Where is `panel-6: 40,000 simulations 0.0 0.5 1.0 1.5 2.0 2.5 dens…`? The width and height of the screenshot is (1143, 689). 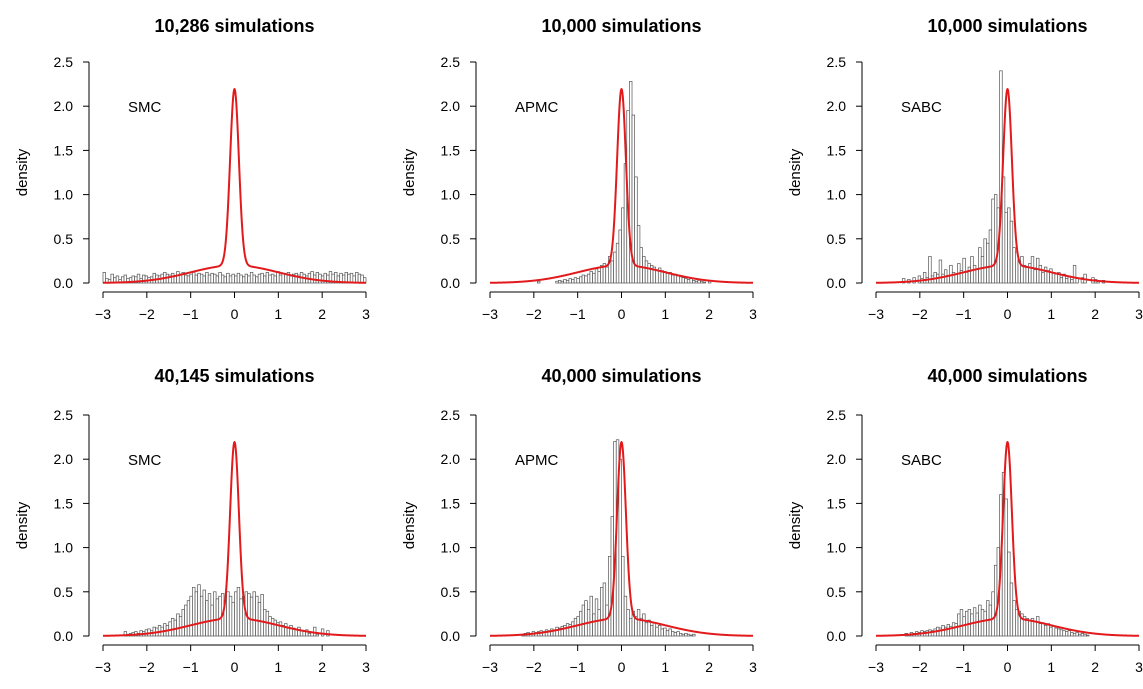 panel-6: 40,000 simulations 0.0 0.5 1.0 1.5 2.0 2.5 dens… is located at coordinates (965, 520).